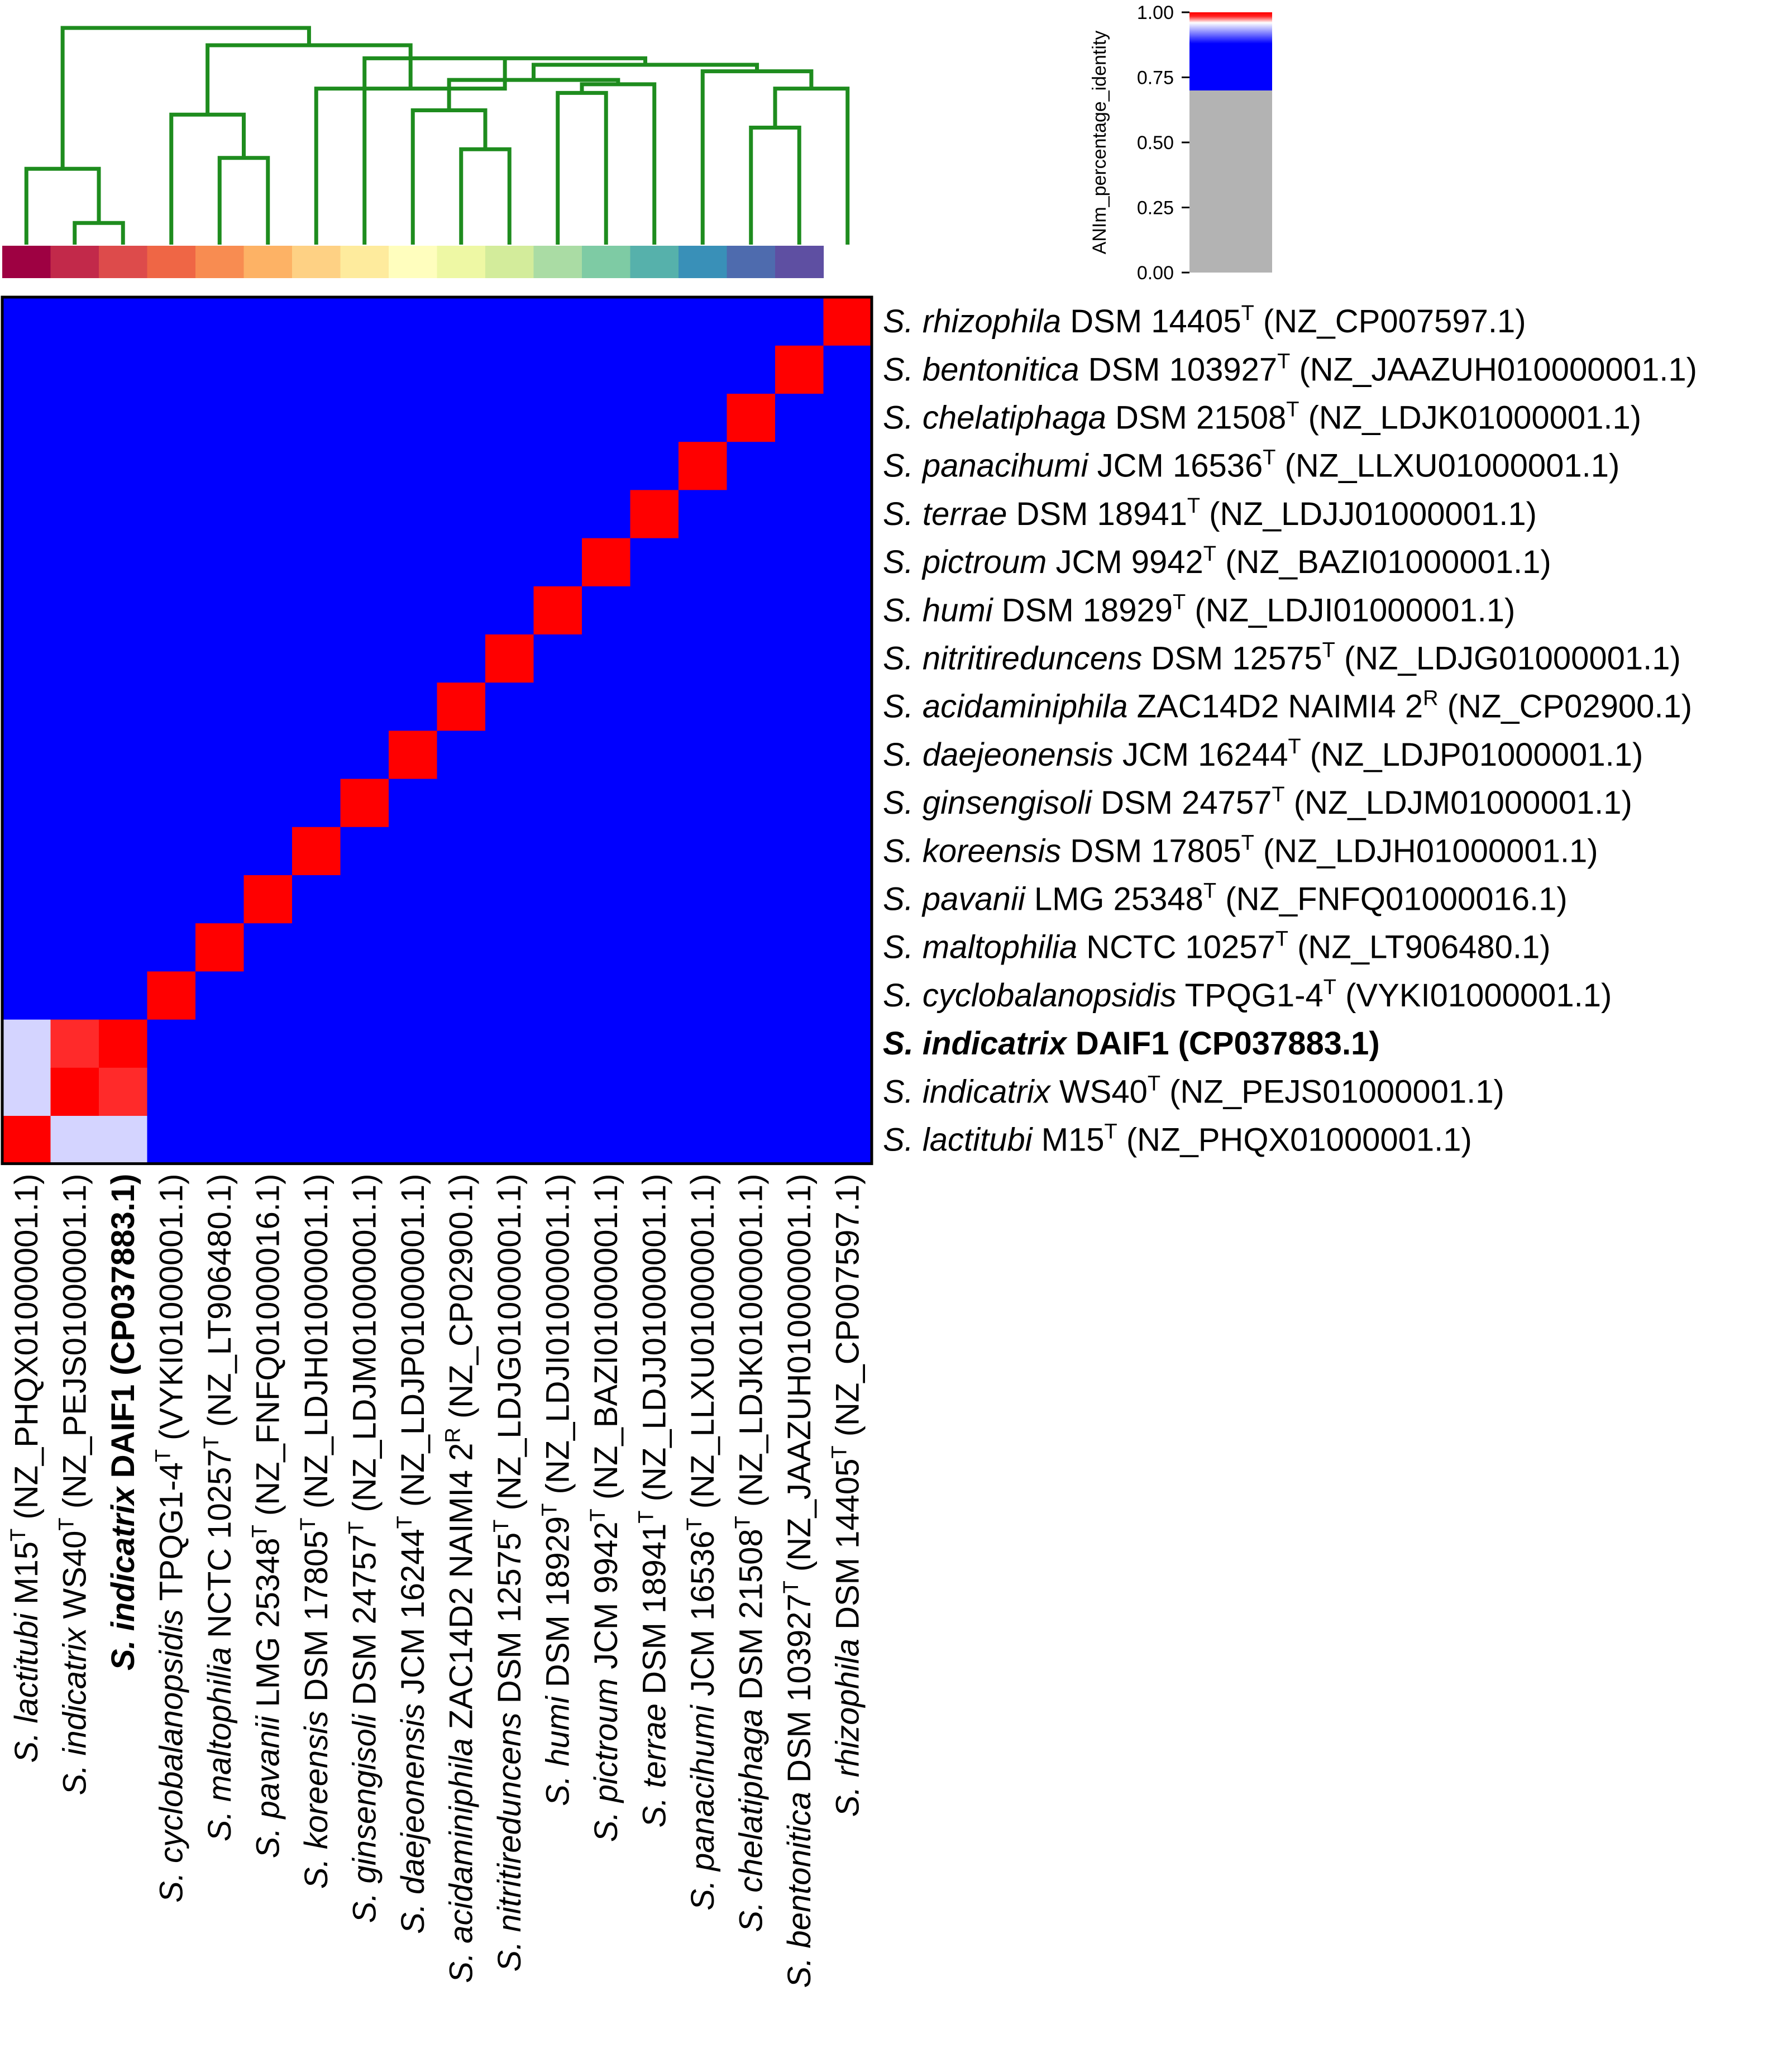 This screenshot has width=1787, height=2072. Describe the element at coordinates (1151, 321) in the screenshot. I see `strain-name: DSM 14405` at that location.